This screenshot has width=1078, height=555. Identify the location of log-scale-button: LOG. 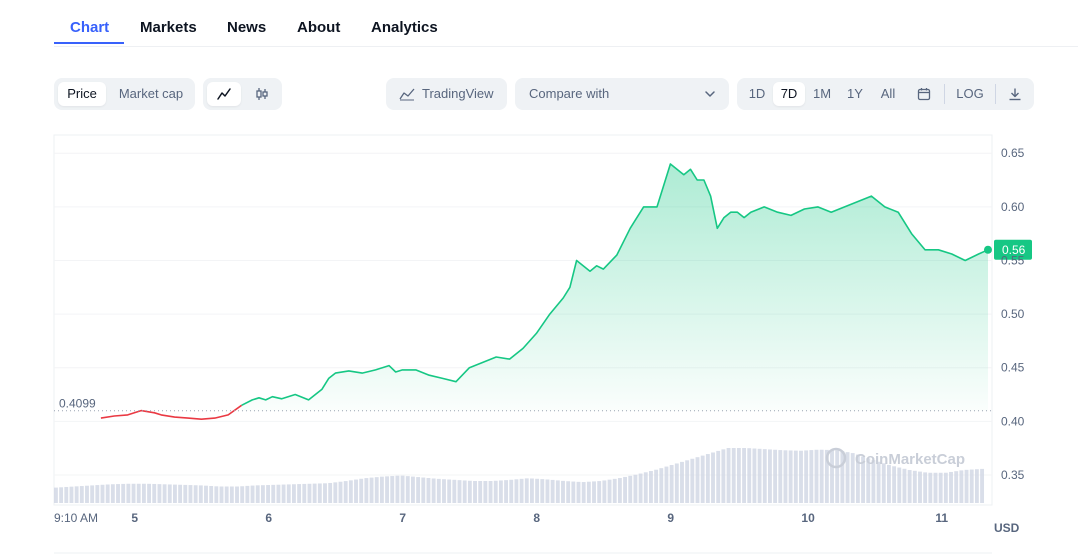
(970, 93).